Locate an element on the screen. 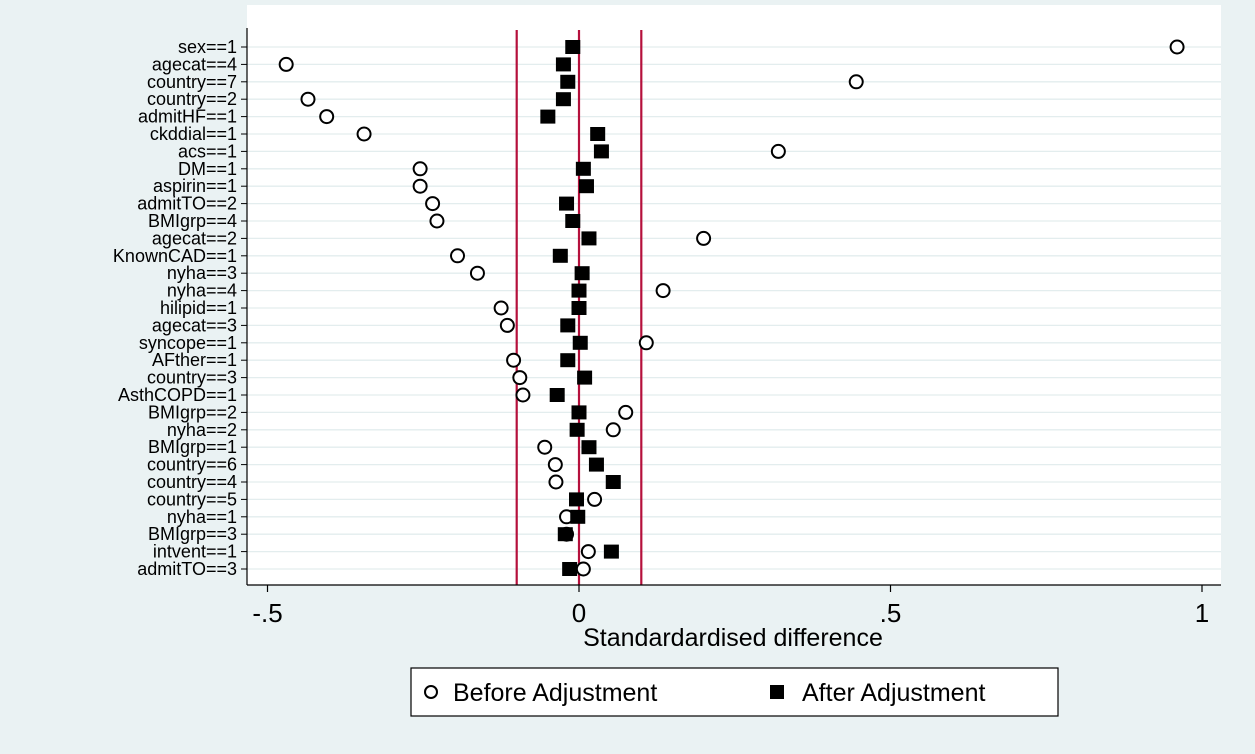 The width and height of the screenshot is (1255, 754). y-tick-label: country==2 is located at coordinates (192, 99).